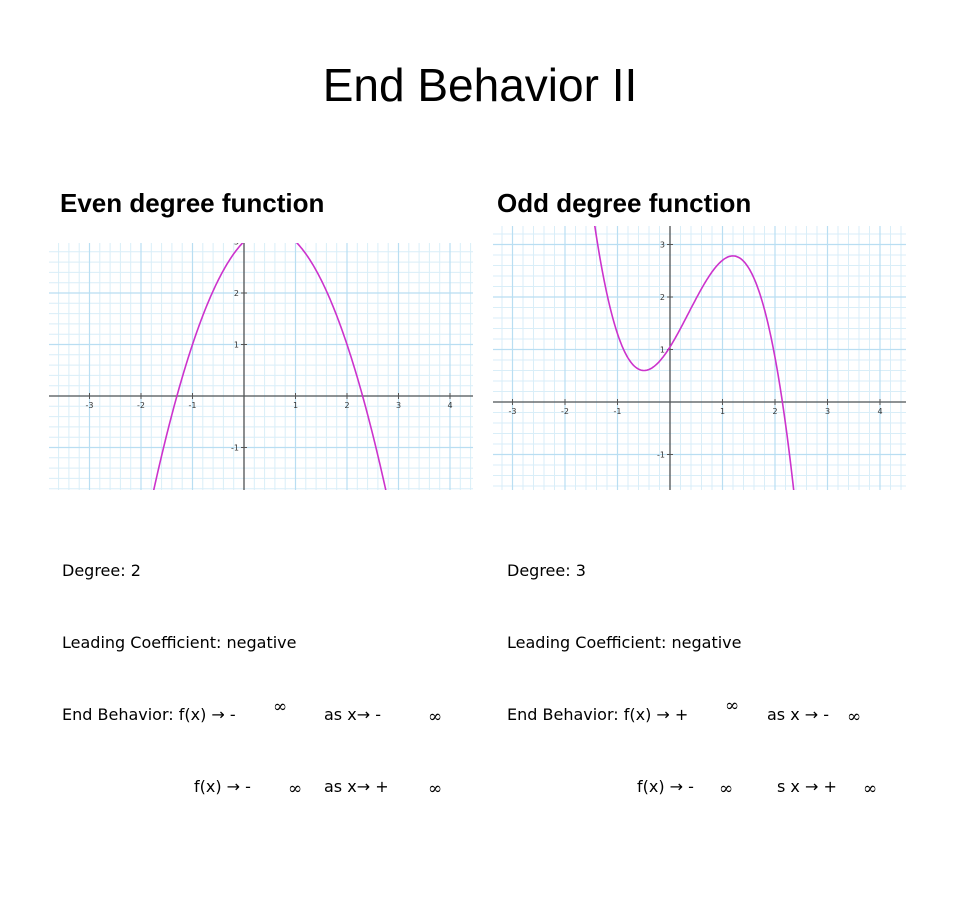  What do you see at coordinates (807, 786) in the screenshot?
I see `end-behavior-text-b: s x → +` at bounding box center [807, 786].